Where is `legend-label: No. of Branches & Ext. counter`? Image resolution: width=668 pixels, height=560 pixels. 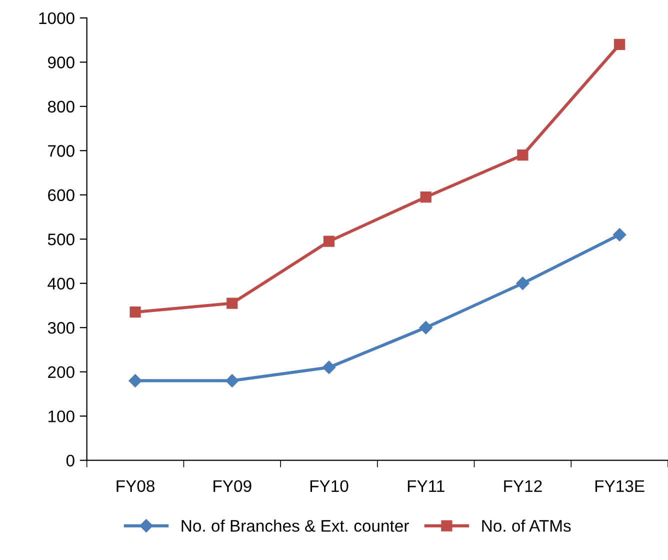 legend-label: No. of Branches & Ext. counter is located at coordinates (295, 526).